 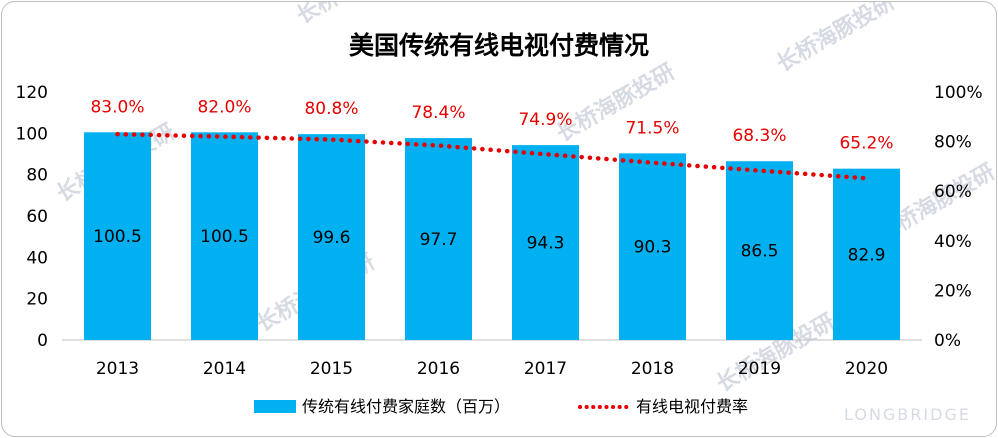 I want to click on x-tick-label: 2018, so click(x=652, y=369).